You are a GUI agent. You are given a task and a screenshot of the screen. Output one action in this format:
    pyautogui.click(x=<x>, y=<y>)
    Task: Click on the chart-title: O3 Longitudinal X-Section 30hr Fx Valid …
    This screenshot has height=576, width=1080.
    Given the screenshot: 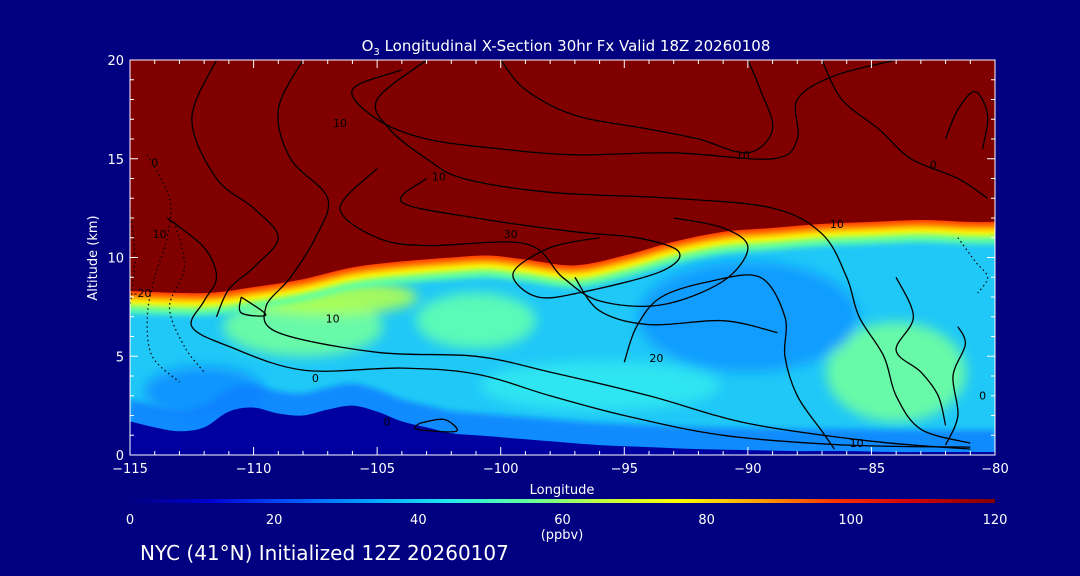 What is the action you would take?
    pyautogui.click(x=566, y=47)
    